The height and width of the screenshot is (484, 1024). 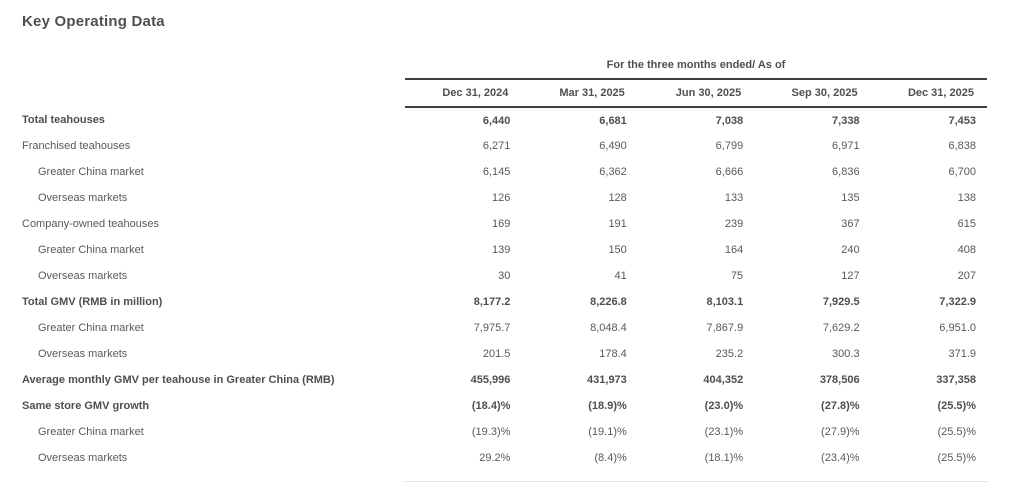 I want to click on table-row: Overseas markets 30 41 75 127 207, so click(x=504, y=276).